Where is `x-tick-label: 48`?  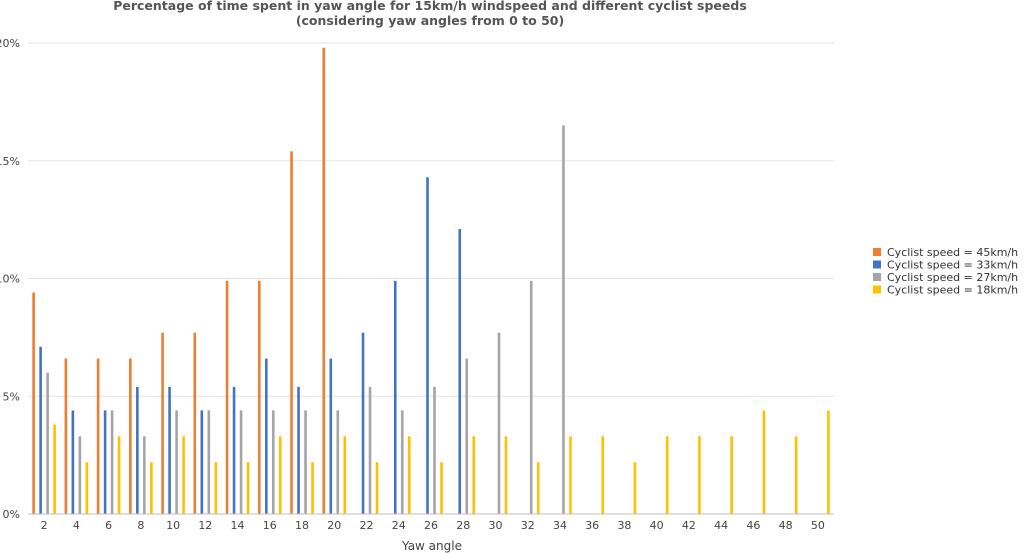 x-tick-label: 48 is located at coordinates (786, 525).